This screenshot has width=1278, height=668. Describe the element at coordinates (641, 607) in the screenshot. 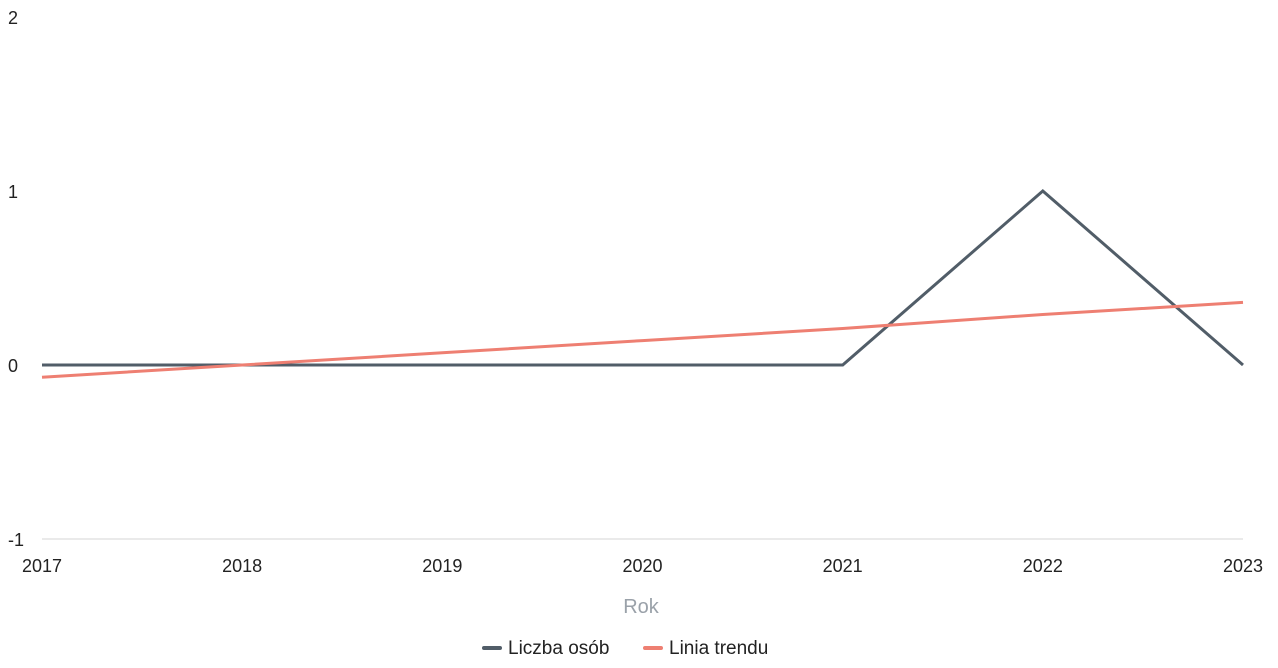

I see `x-axis-title: Rok` at that location.